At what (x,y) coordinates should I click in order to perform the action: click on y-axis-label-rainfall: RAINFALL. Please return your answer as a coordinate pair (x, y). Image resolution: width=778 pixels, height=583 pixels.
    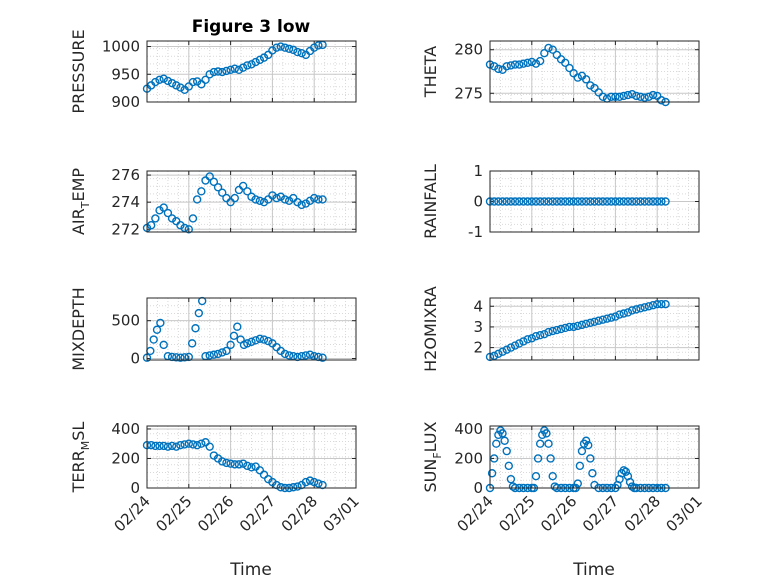
    Looking at the image, I should click on (430, 201).